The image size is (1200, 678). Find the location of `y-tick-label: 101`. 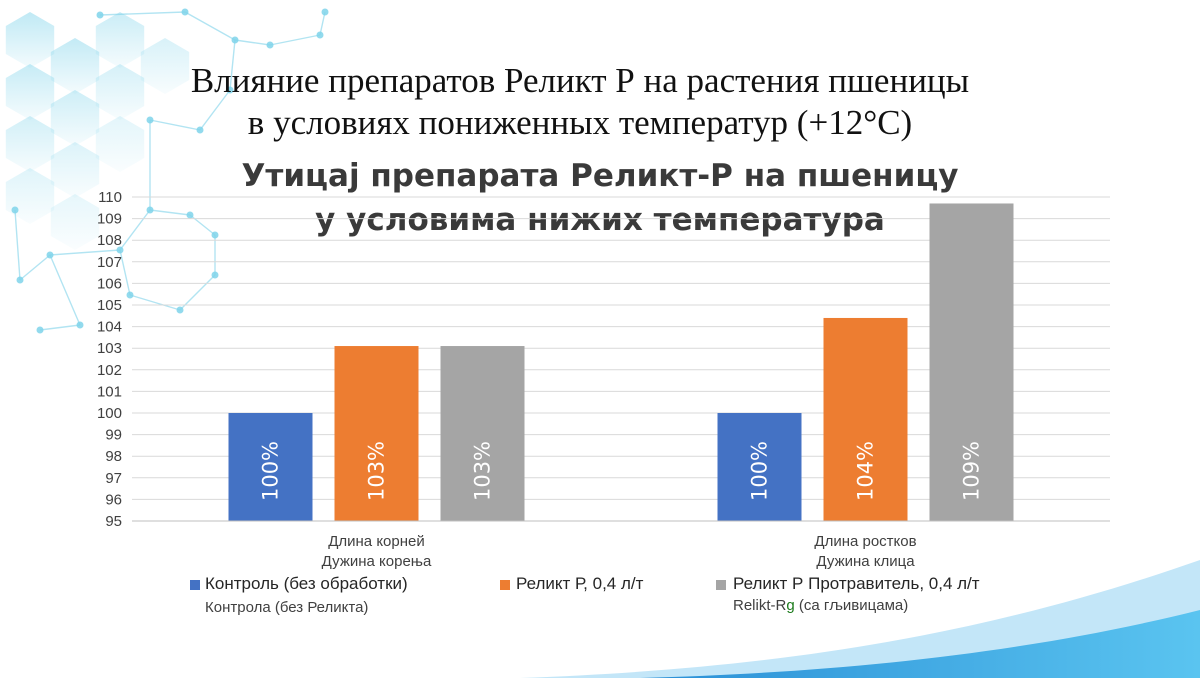

y-tick-label: 101 is located at coordinates (109, 391).